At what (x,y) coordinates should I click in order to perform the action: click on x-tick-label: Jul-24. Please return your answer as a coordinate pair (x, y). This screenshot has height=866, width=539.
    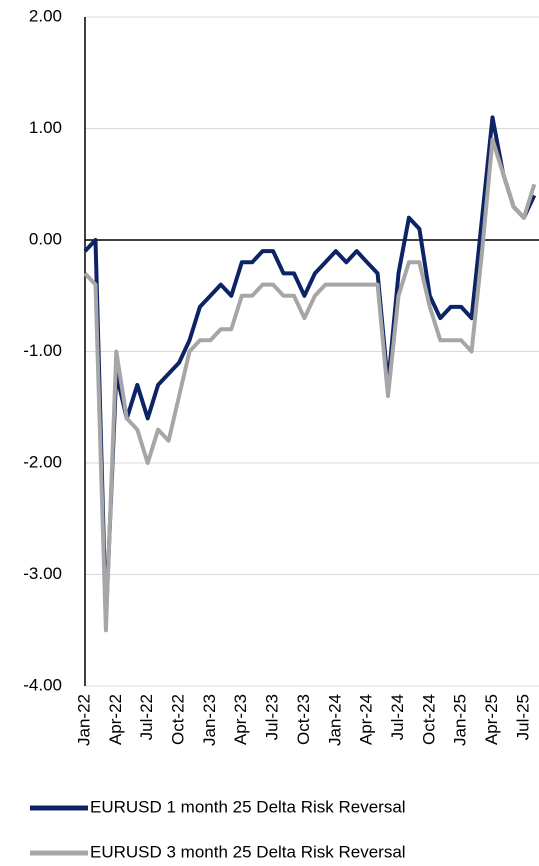
    Looking at the image, I should click on (397, 717).